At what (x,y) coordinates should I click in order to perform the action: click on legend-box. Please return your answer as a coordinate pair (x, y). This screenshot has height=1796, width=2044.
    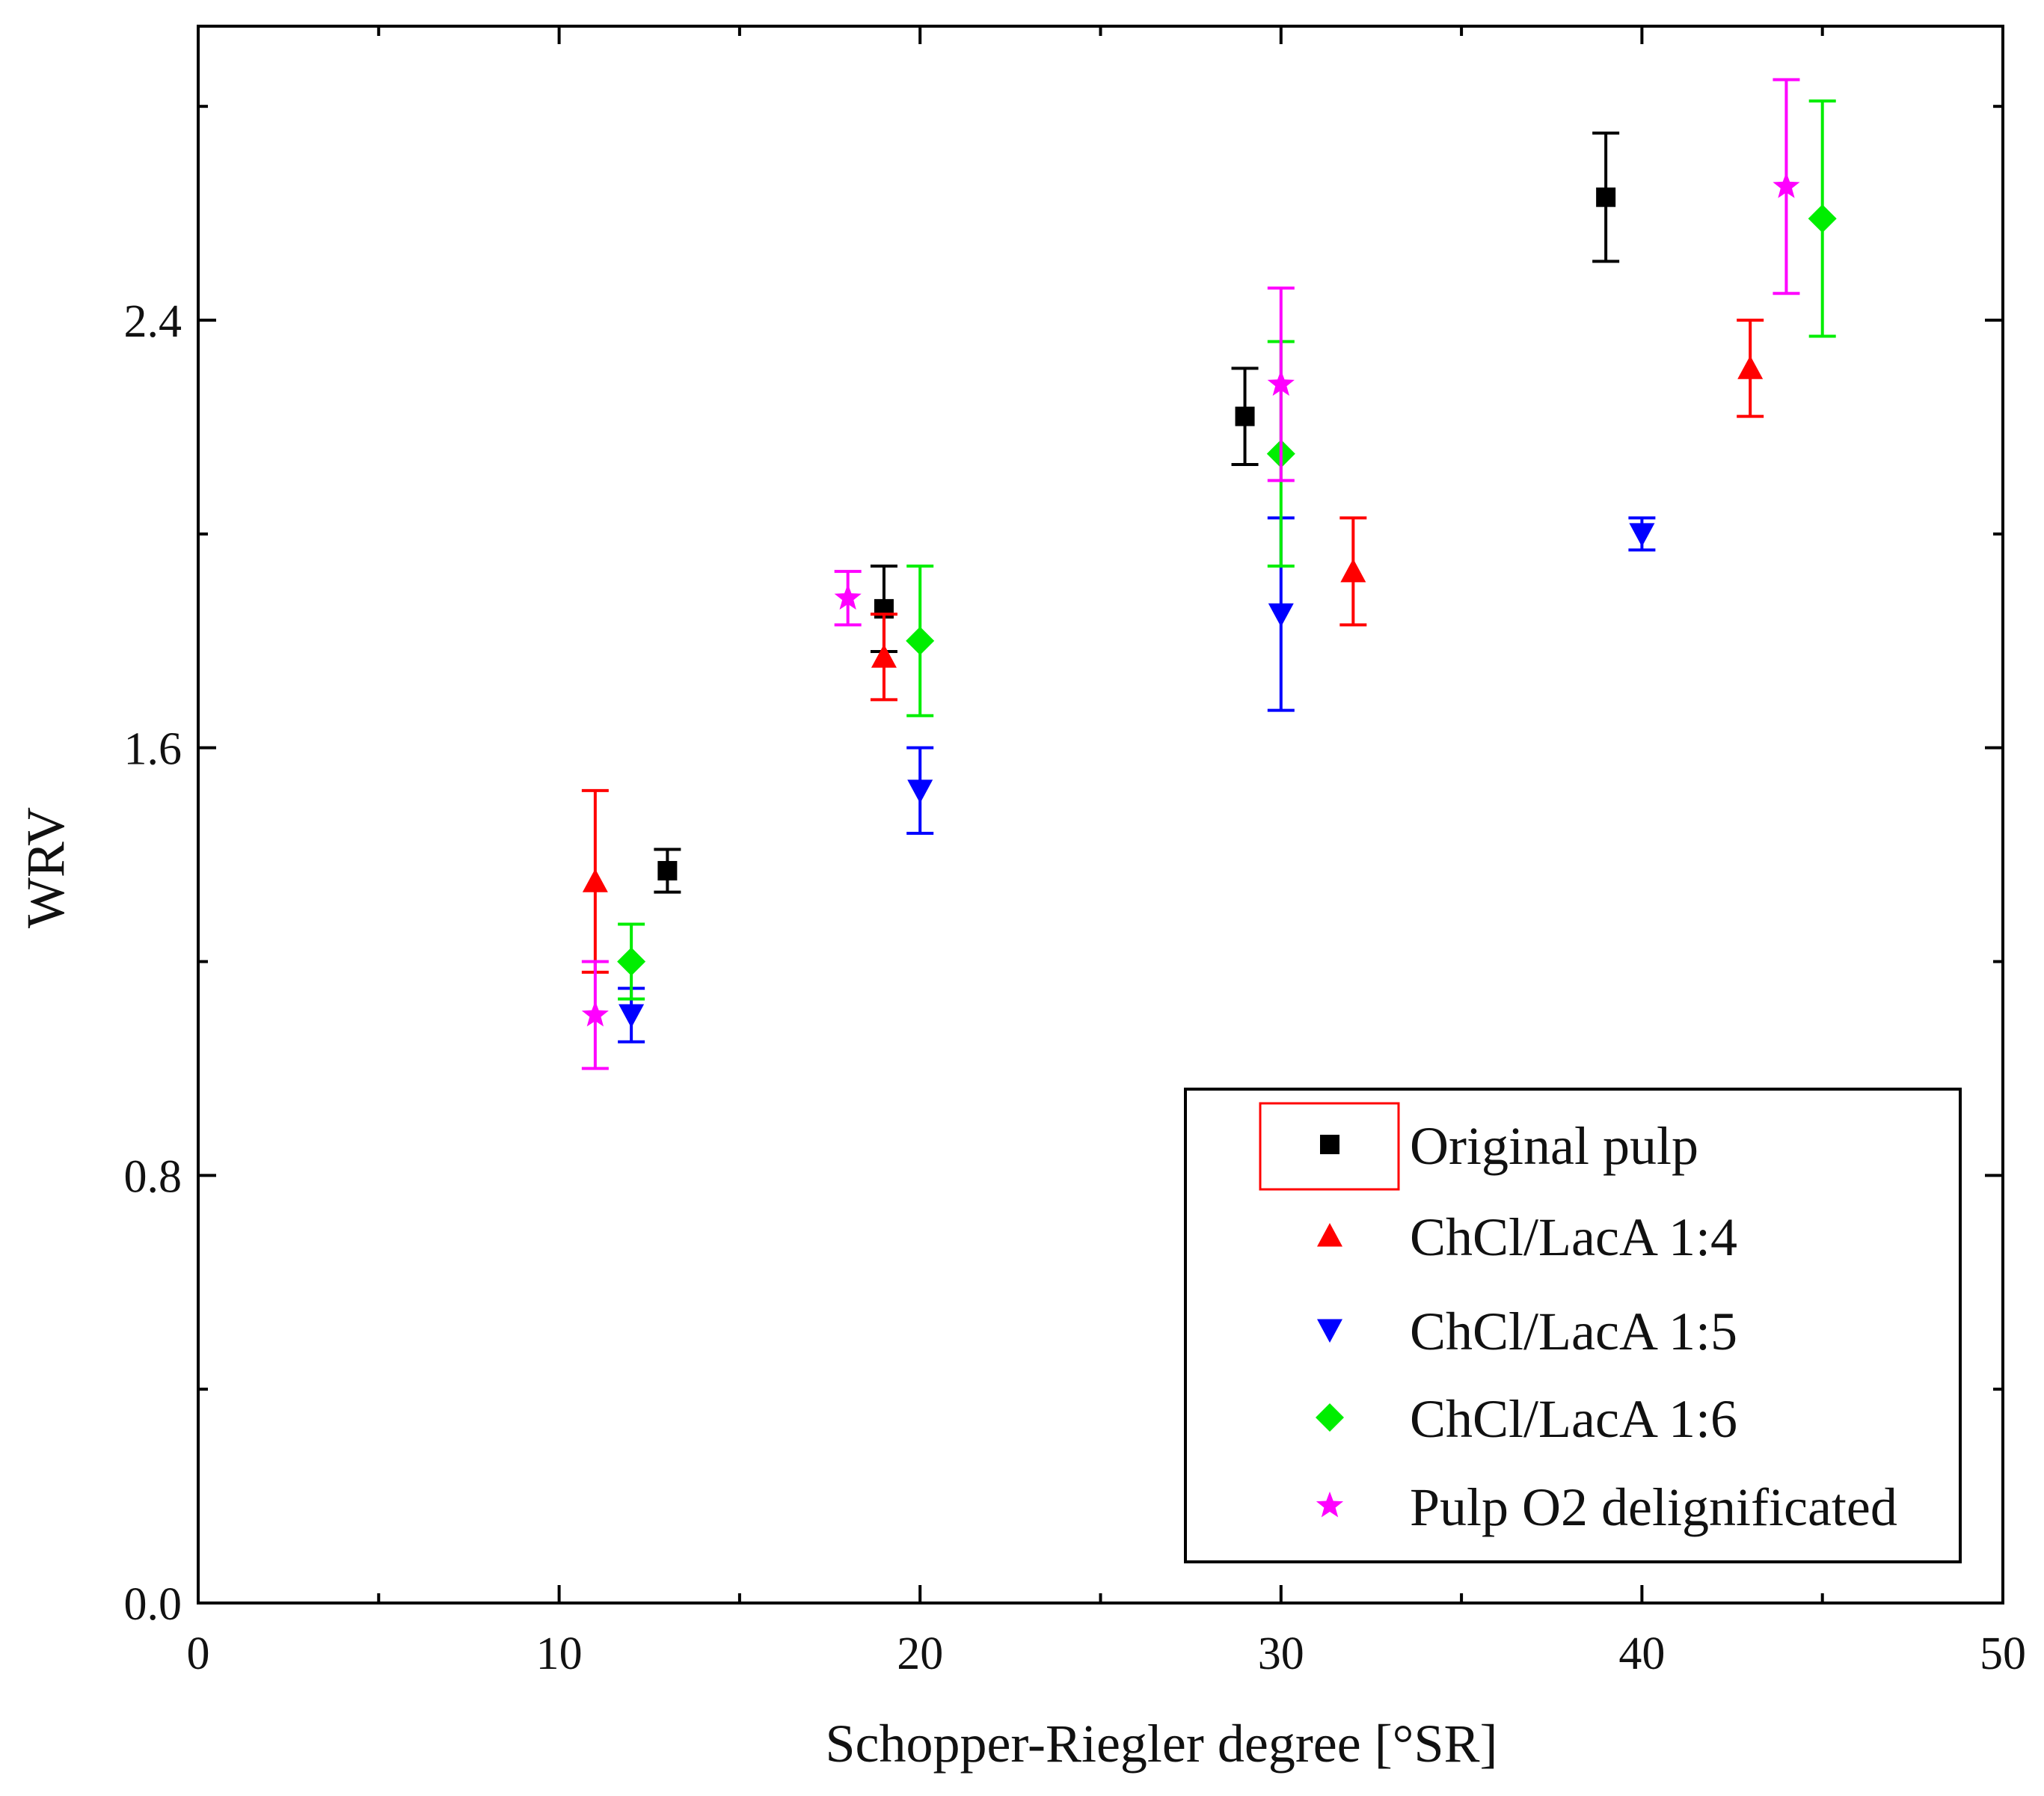
    Looking at the image, I should click on (1573, 1325).